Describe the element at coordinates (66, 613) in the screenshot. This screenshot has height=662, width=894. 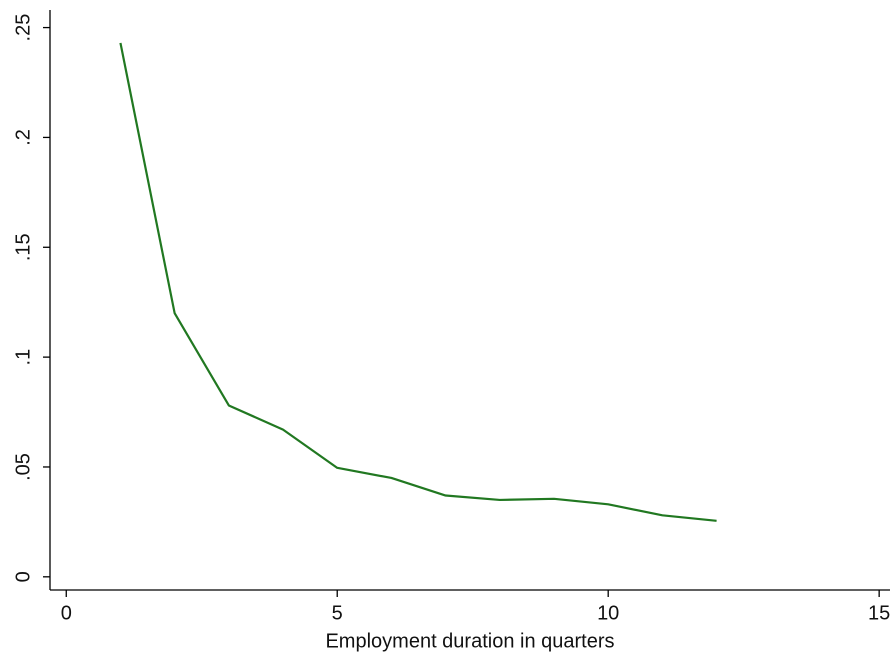
I see `x-tick-label: 0` at that location.